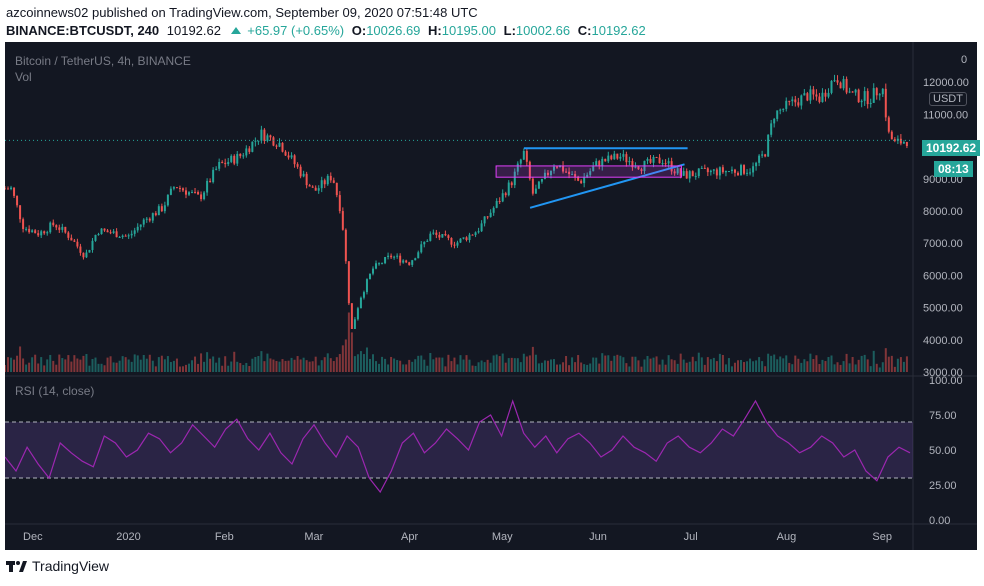  What do you see at coordinates (691, 537) in the screenshot?
I see `time-tick-label: Jul` at bounding box center [691, 537].